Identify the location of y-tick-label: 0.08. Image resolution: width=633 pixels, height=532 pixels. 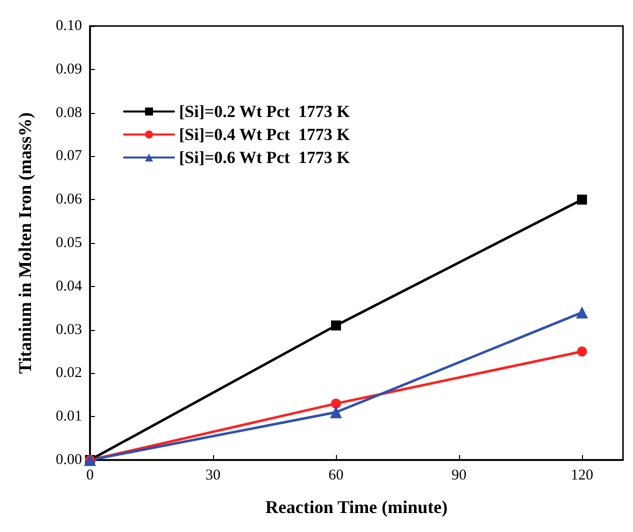
(69, 112).